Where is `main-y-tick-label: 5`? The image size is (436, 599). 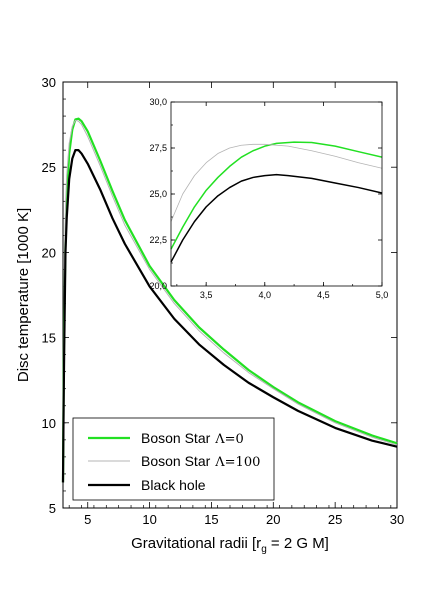 main-y-tick-label: 5 is located at coordinates (52, 508).